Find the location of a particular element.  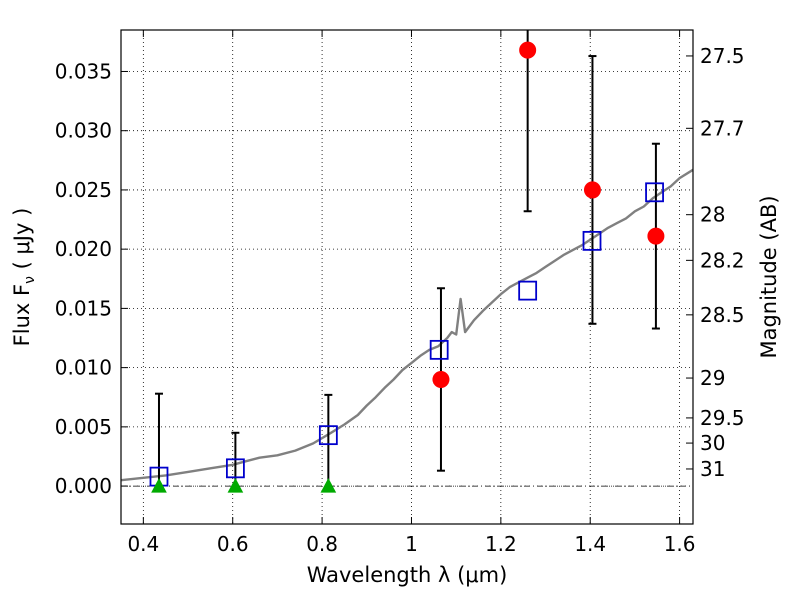

y-tick-label: 0.005 is located at coordinates (83, 427).